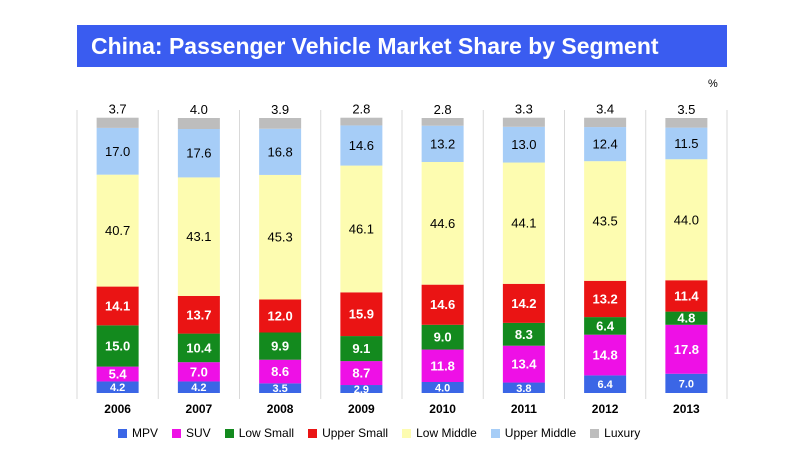  What do you see at coordinates (266, 433) in the screenshot?
I see `legend-label: Low Small` at bounding box center [266, 433].